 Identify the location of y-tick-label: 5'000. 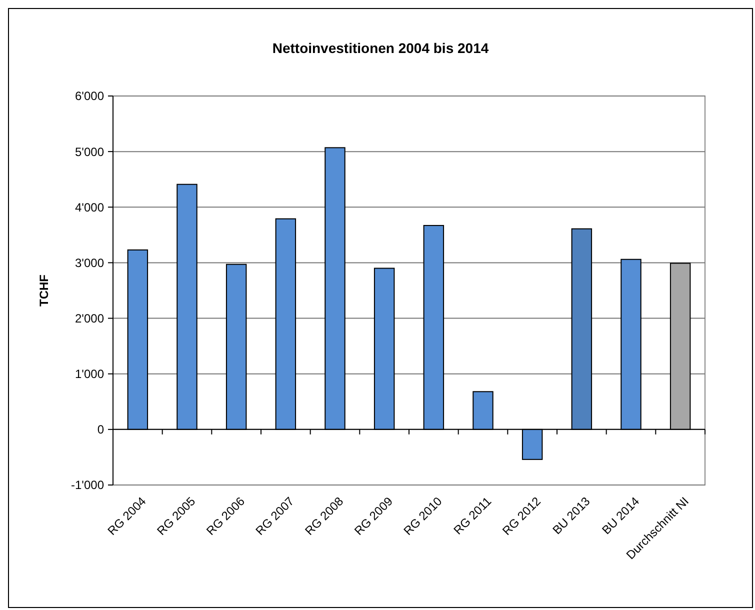
(89, 151).